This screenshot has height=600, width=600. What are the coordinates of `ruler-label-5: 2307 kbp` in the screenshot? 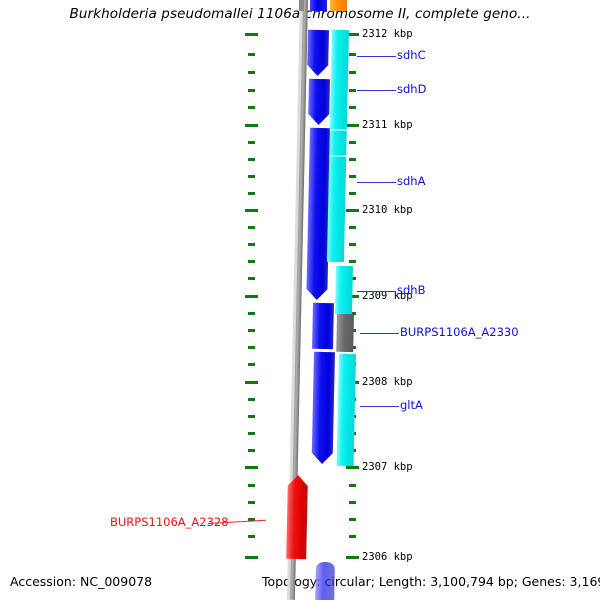 It's located at (387, 467).